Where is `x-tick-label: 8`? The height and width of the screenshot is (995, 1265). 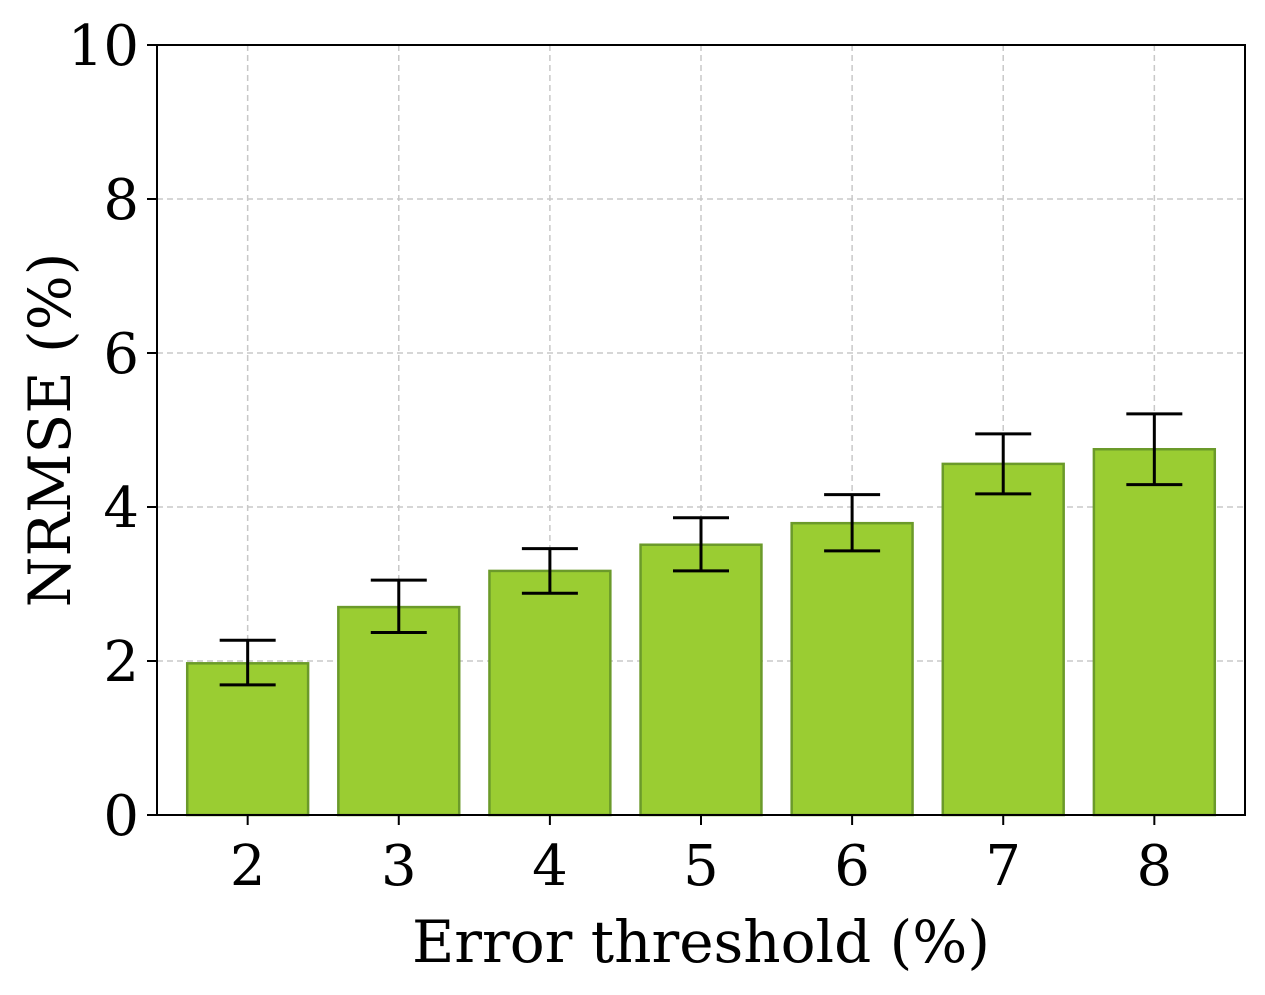 x-tick-label: 8 is located at coordinates (1155, 866).